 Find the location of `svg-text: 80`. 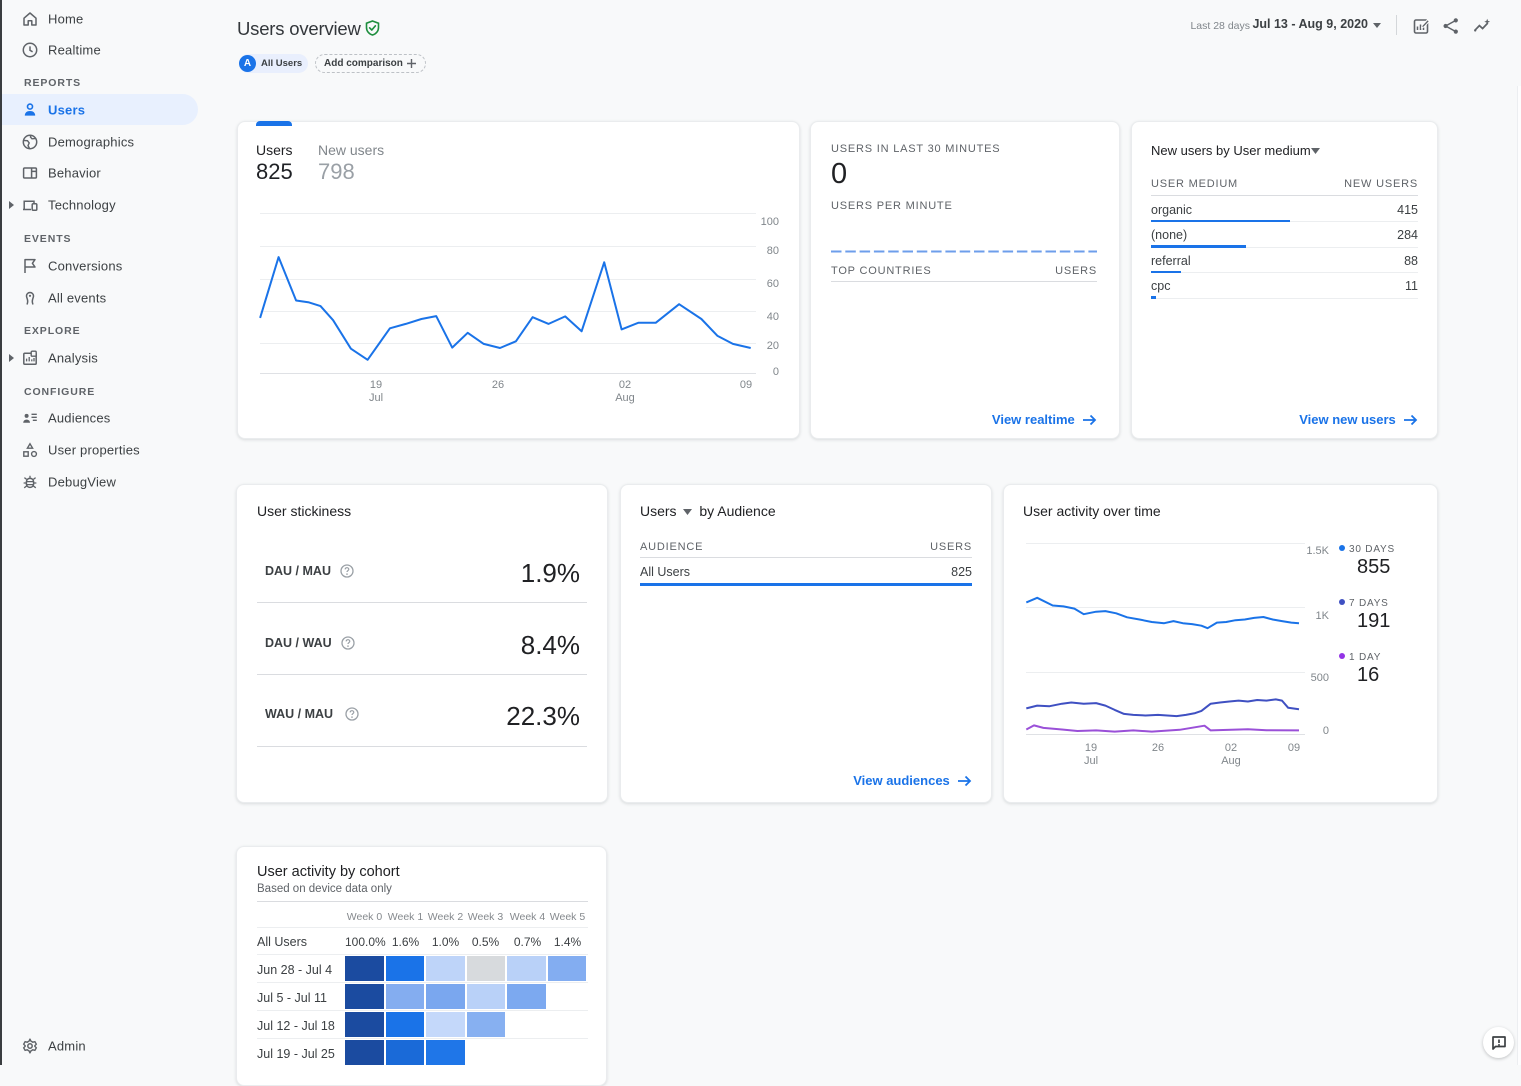

svg-text: 80 is located at coordinates (773, 251).